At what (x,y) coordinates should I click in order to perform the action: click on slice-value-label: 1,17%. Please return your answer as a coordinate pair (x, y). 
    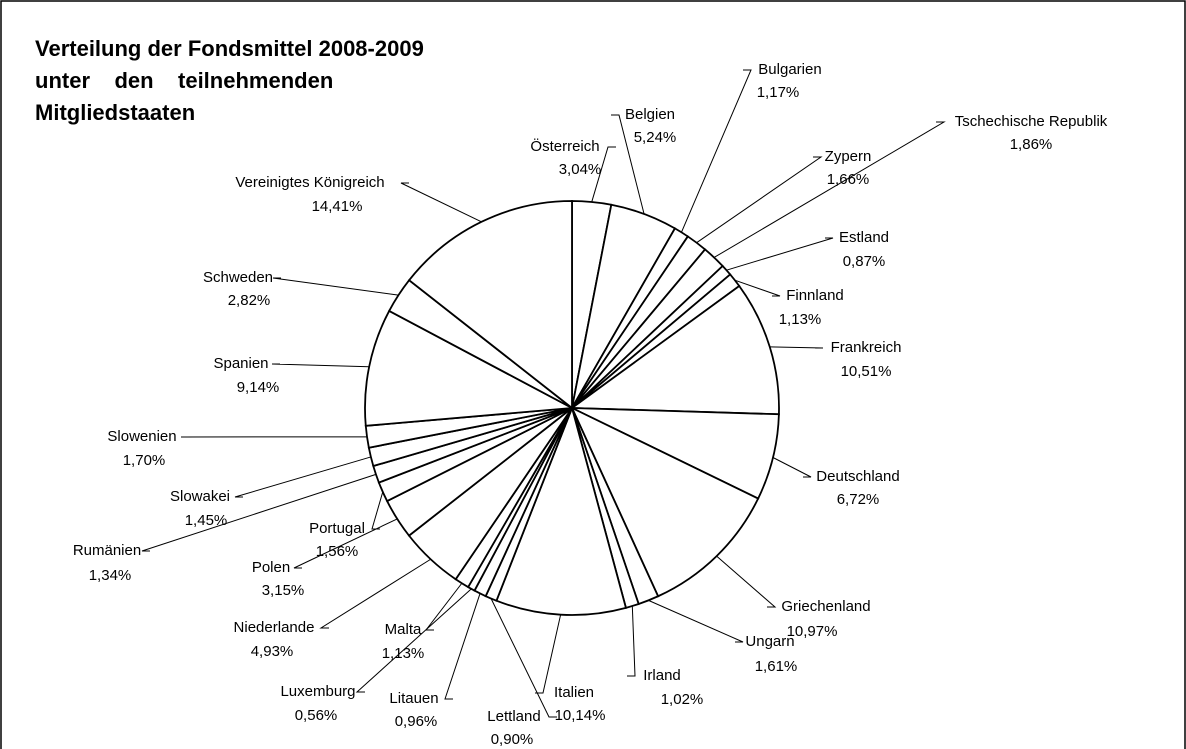
    Looking at the image, I should click on (778, 92).